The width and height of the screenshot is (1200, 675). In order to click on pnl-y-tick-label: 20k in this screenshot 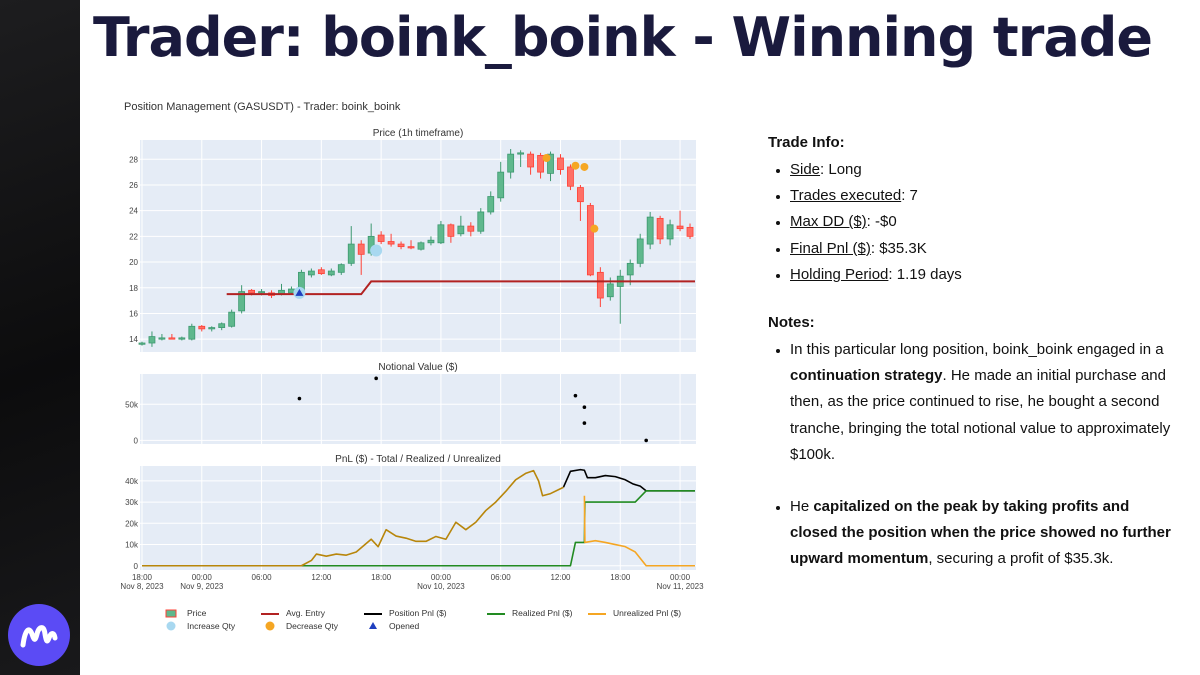, I will do `click(132, 523)`.